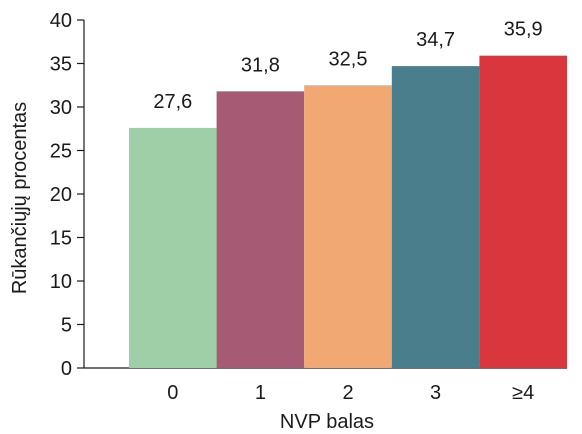 The height and width of the screenshot is (434, 582). What do you see at coordinates (61, 21) in the screenshot?
I see `y-tick-label: 40` at bounding box center [61, 21].